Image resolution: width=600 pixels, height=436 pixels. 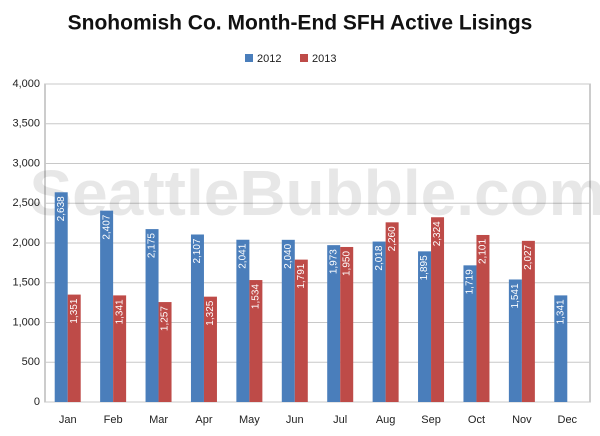 What do you see at coordinates (68, 420) in the screenshot?
I see `x-tick-label: Jan` at bounding box center [68, 420].